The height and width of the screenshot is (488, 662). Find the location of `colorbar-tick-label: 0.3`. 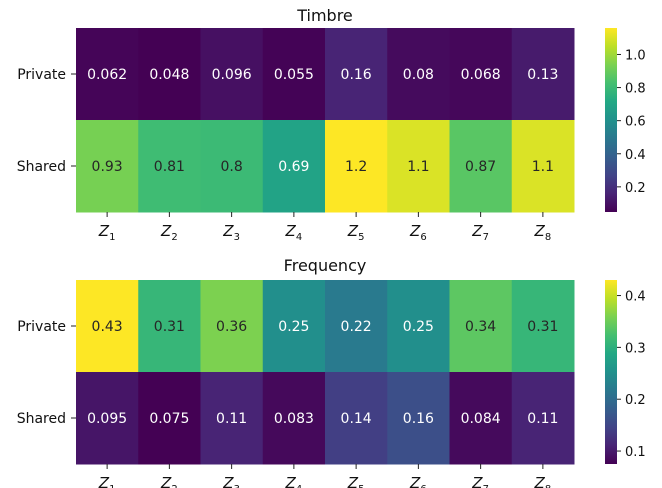

colorbar-tick-label: 0.3 is located at coordinates (635, 348).